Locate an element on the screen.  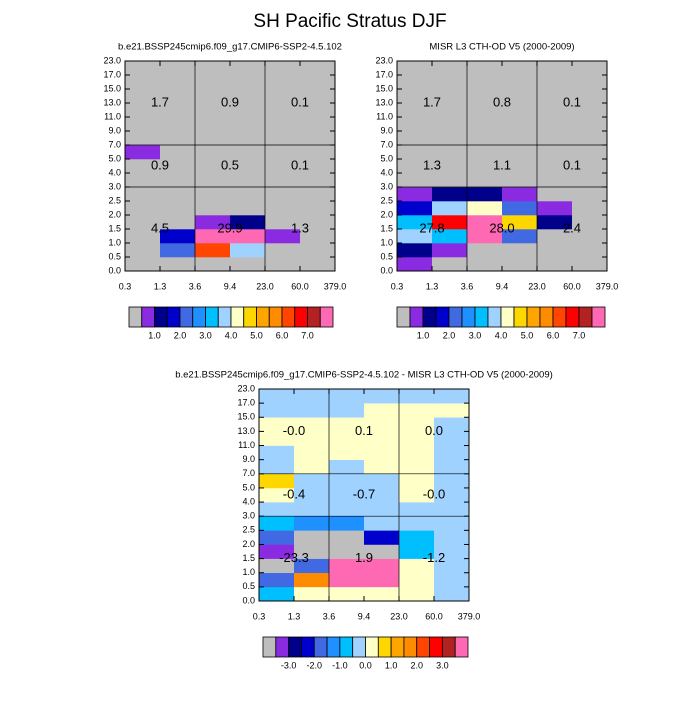
block-label: 4.5 is located at coordinates (160, 227).